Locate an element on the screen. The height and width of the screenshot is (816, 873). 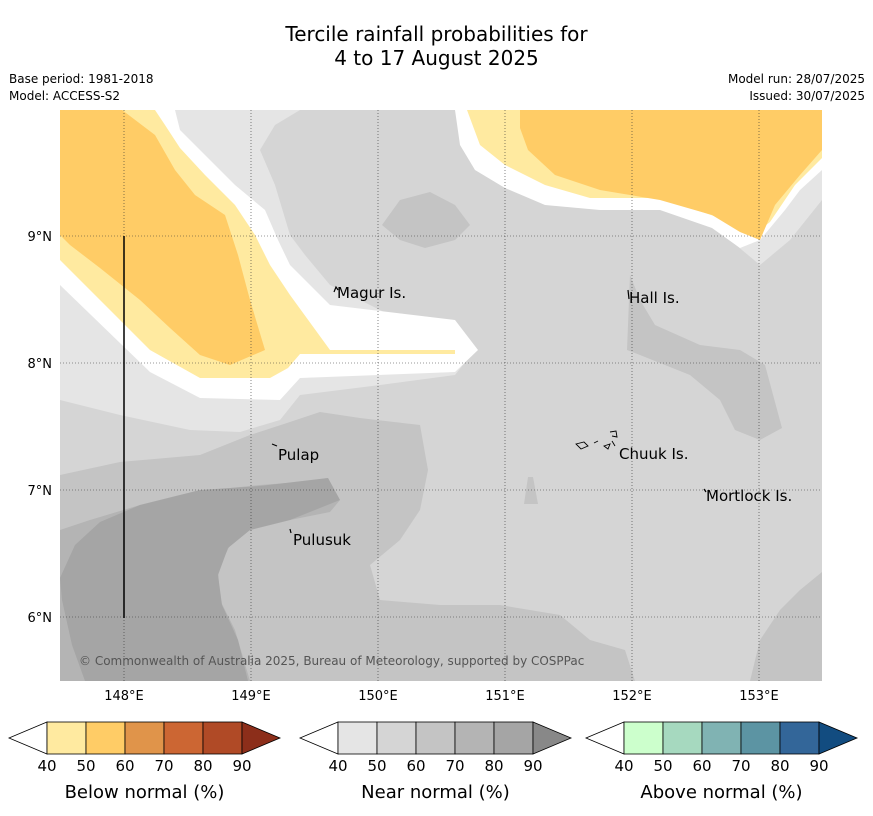
near-normal-60-sliver is located at coordinates (531, 490).